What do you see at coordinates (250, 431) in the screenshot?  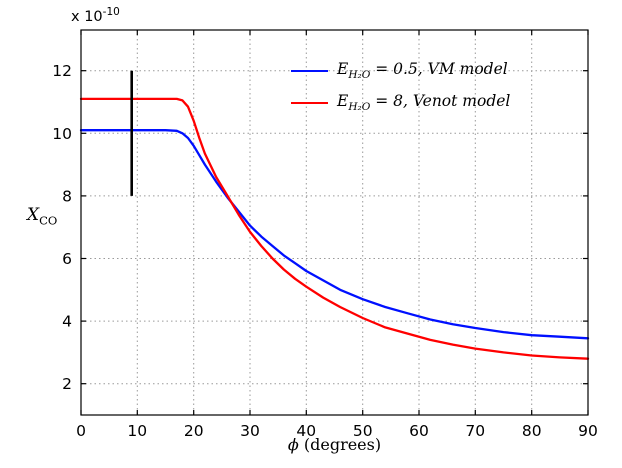 I see `x-tick-label: 30` at bounding box center [250, 431].